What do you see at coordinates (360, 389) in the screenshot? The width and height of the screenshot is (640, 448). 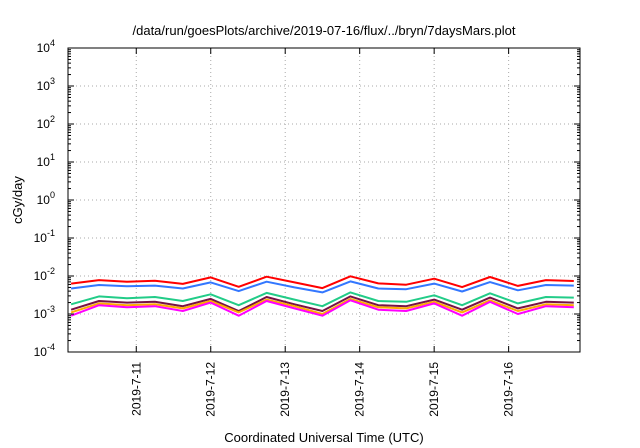 I see `x-tick-label: 2019-7-14` at bounding box center [360, 389].